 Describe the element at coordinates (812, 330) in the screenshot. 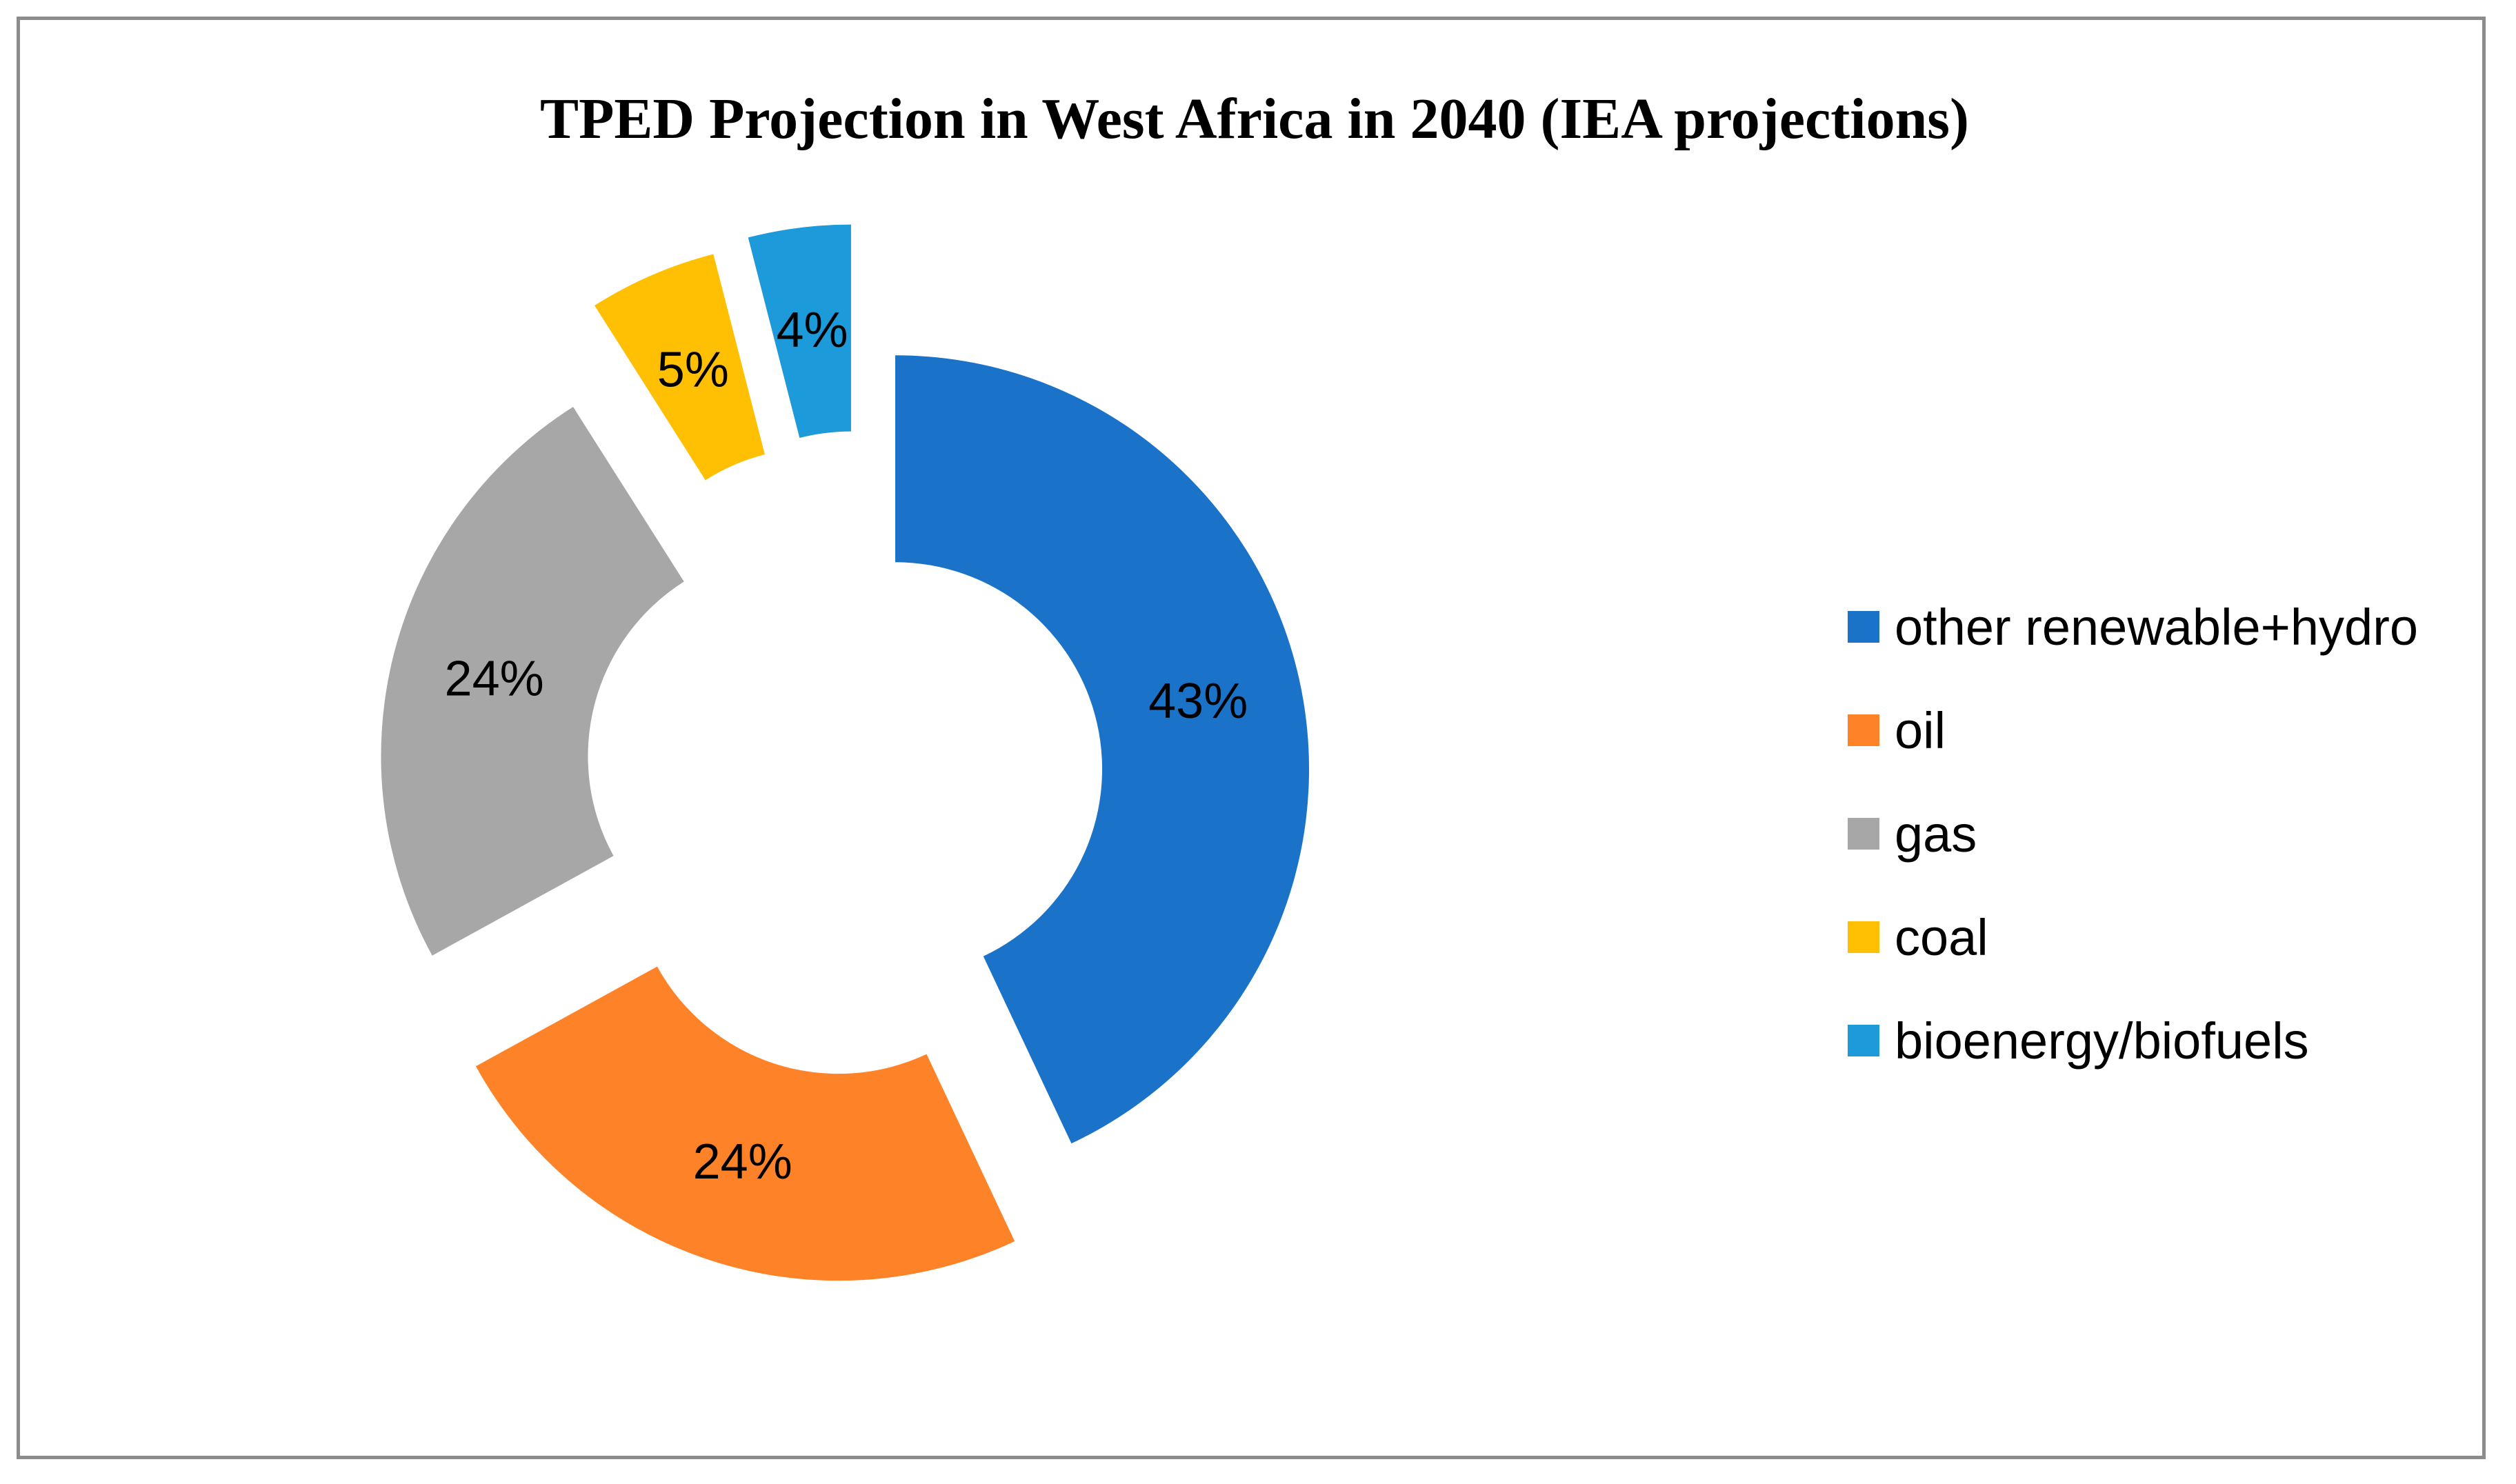

I see `data-label: 4%` at that location.